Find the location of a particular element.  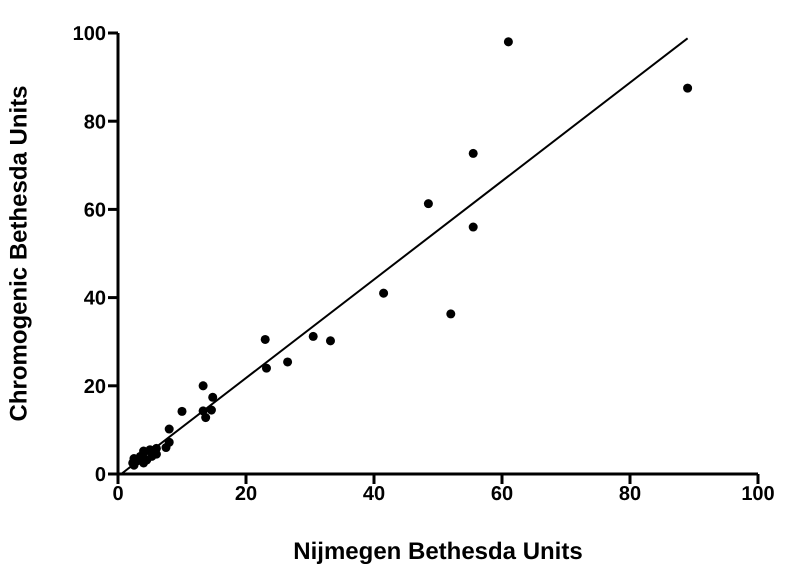

x-tick-label: 0 is located at coordinates (118, 494).